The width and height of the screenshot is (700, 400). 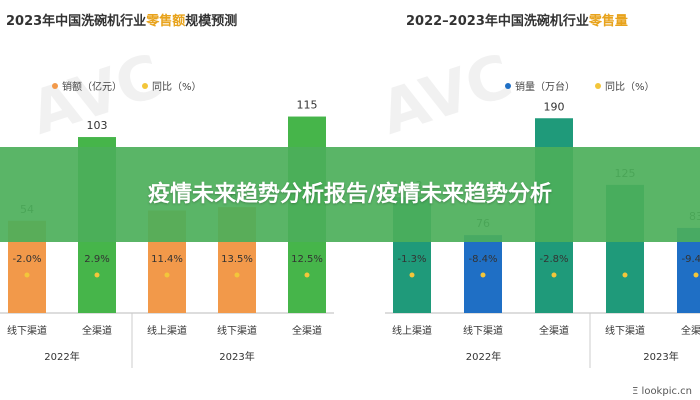 What do you see at coordinates (307, 259) in the screenshot?
I see `pct-label: 12.5%` at bounding box center [307, 259].